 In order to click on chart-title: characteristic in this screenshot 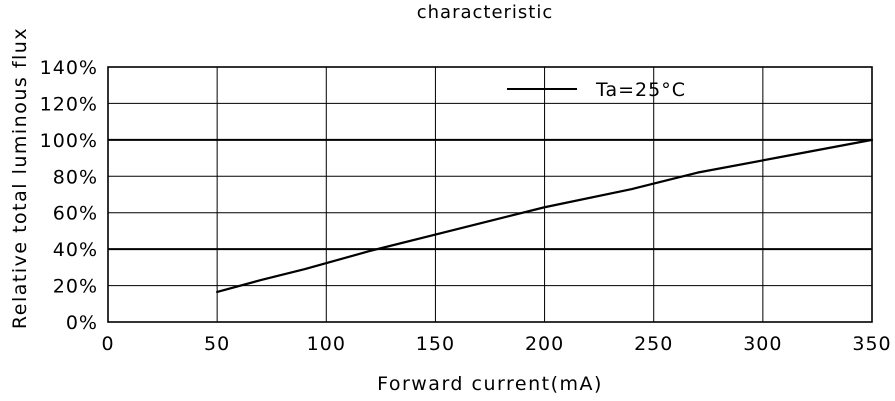, I will do `click(485, 12)`.